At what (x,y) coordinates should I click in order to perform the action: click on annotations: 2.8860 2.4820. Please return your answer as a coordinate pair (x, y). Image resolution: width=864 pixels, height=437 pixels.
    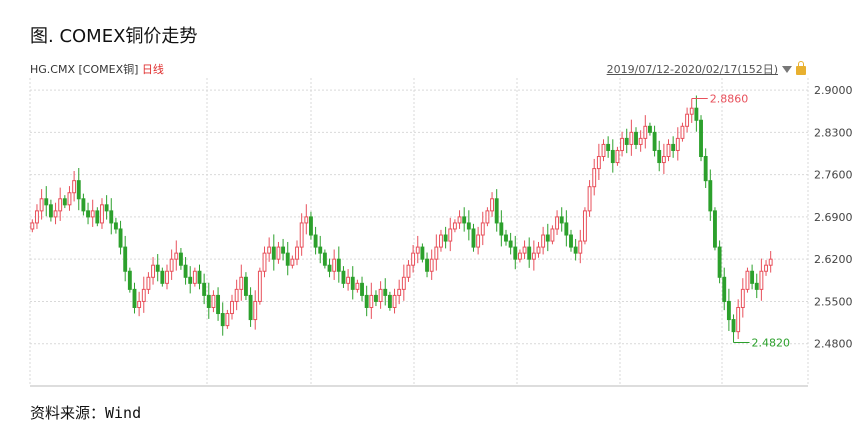
    Looking at the image, I should click on (740, 221).